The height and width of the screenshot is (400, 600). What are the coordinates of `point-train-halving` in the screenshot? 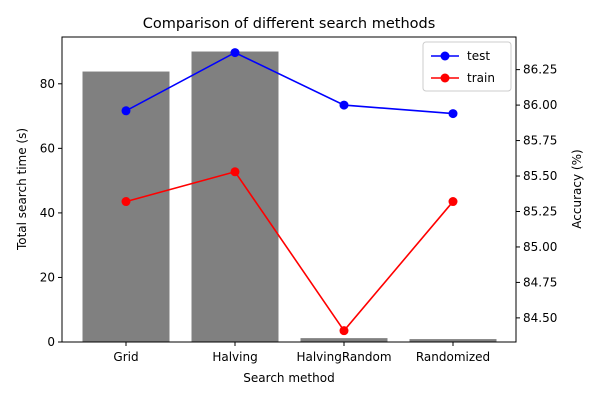 It's located at (235, 172).